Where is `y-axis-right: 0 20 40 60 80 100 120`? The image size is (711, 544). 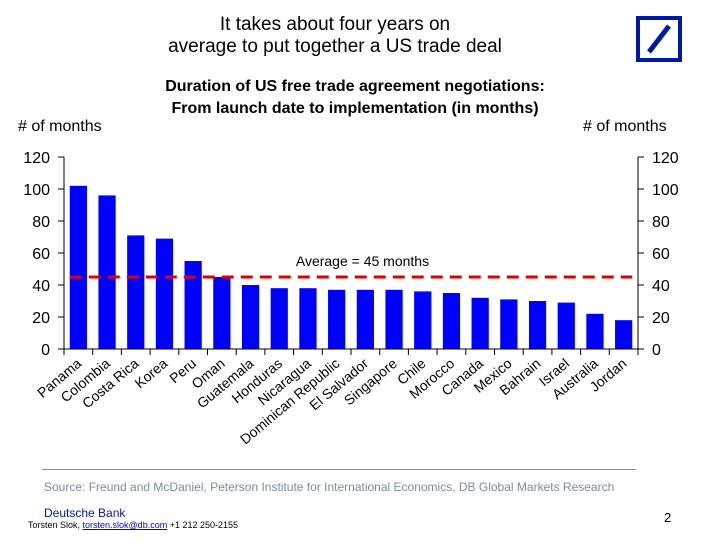
y-axis-right: 0 20 40 60 80 100 120 is located at coordinates (658, 254).